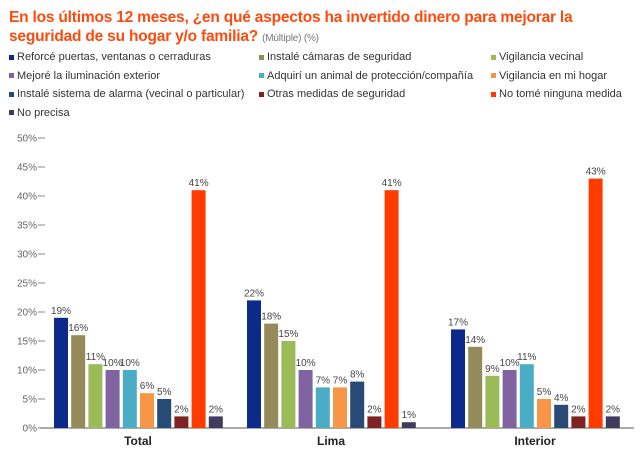 The image size is (640, 456). I want to click on chart-subtitle: (Múltiple) (%), so click(290, 38).